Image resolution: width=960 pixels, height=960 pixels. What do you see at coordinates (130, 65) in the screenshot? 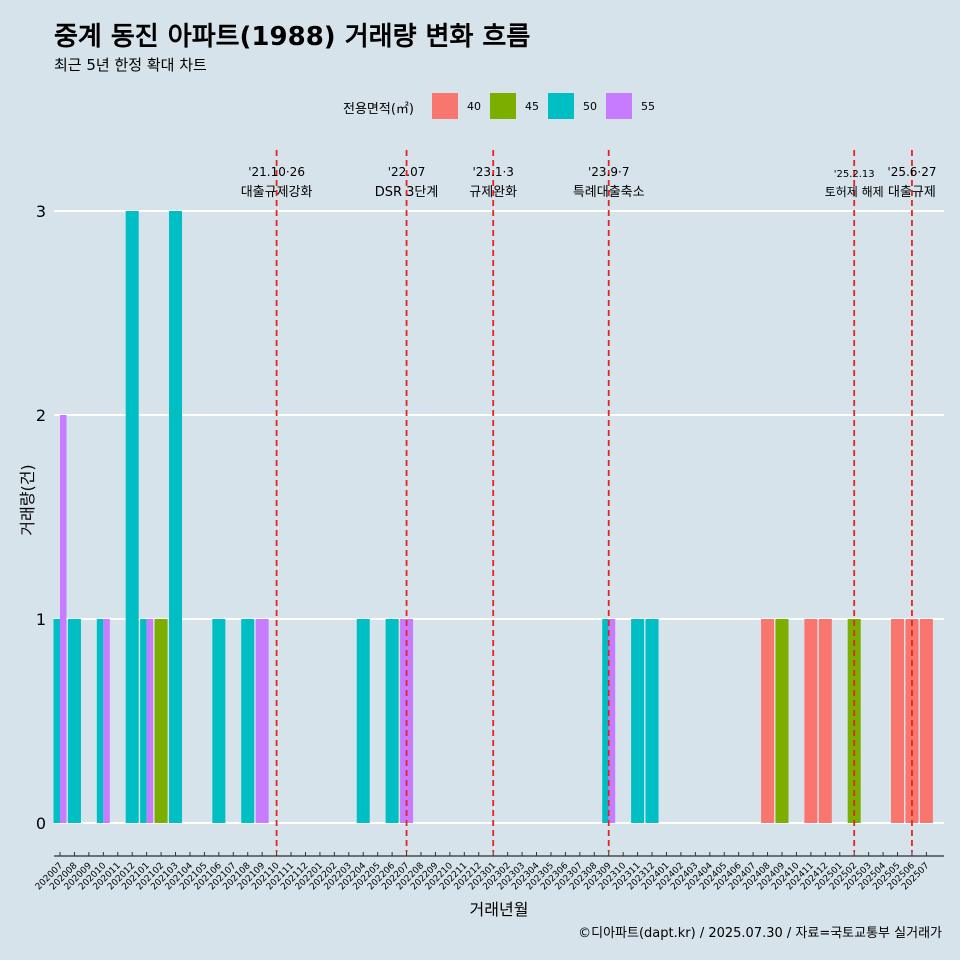
I see `chart-subtitle: 최근 5년 한정 확대 차트` at bounding box center [130, 65].